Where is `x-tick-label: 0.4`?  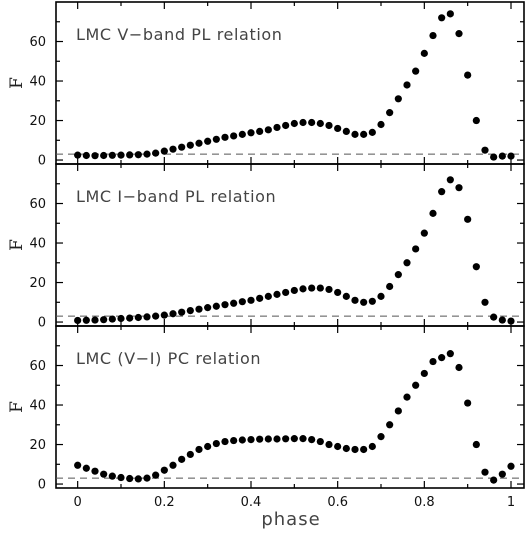 x-tick-label: 0.4 is located at coordinates (251, 502).